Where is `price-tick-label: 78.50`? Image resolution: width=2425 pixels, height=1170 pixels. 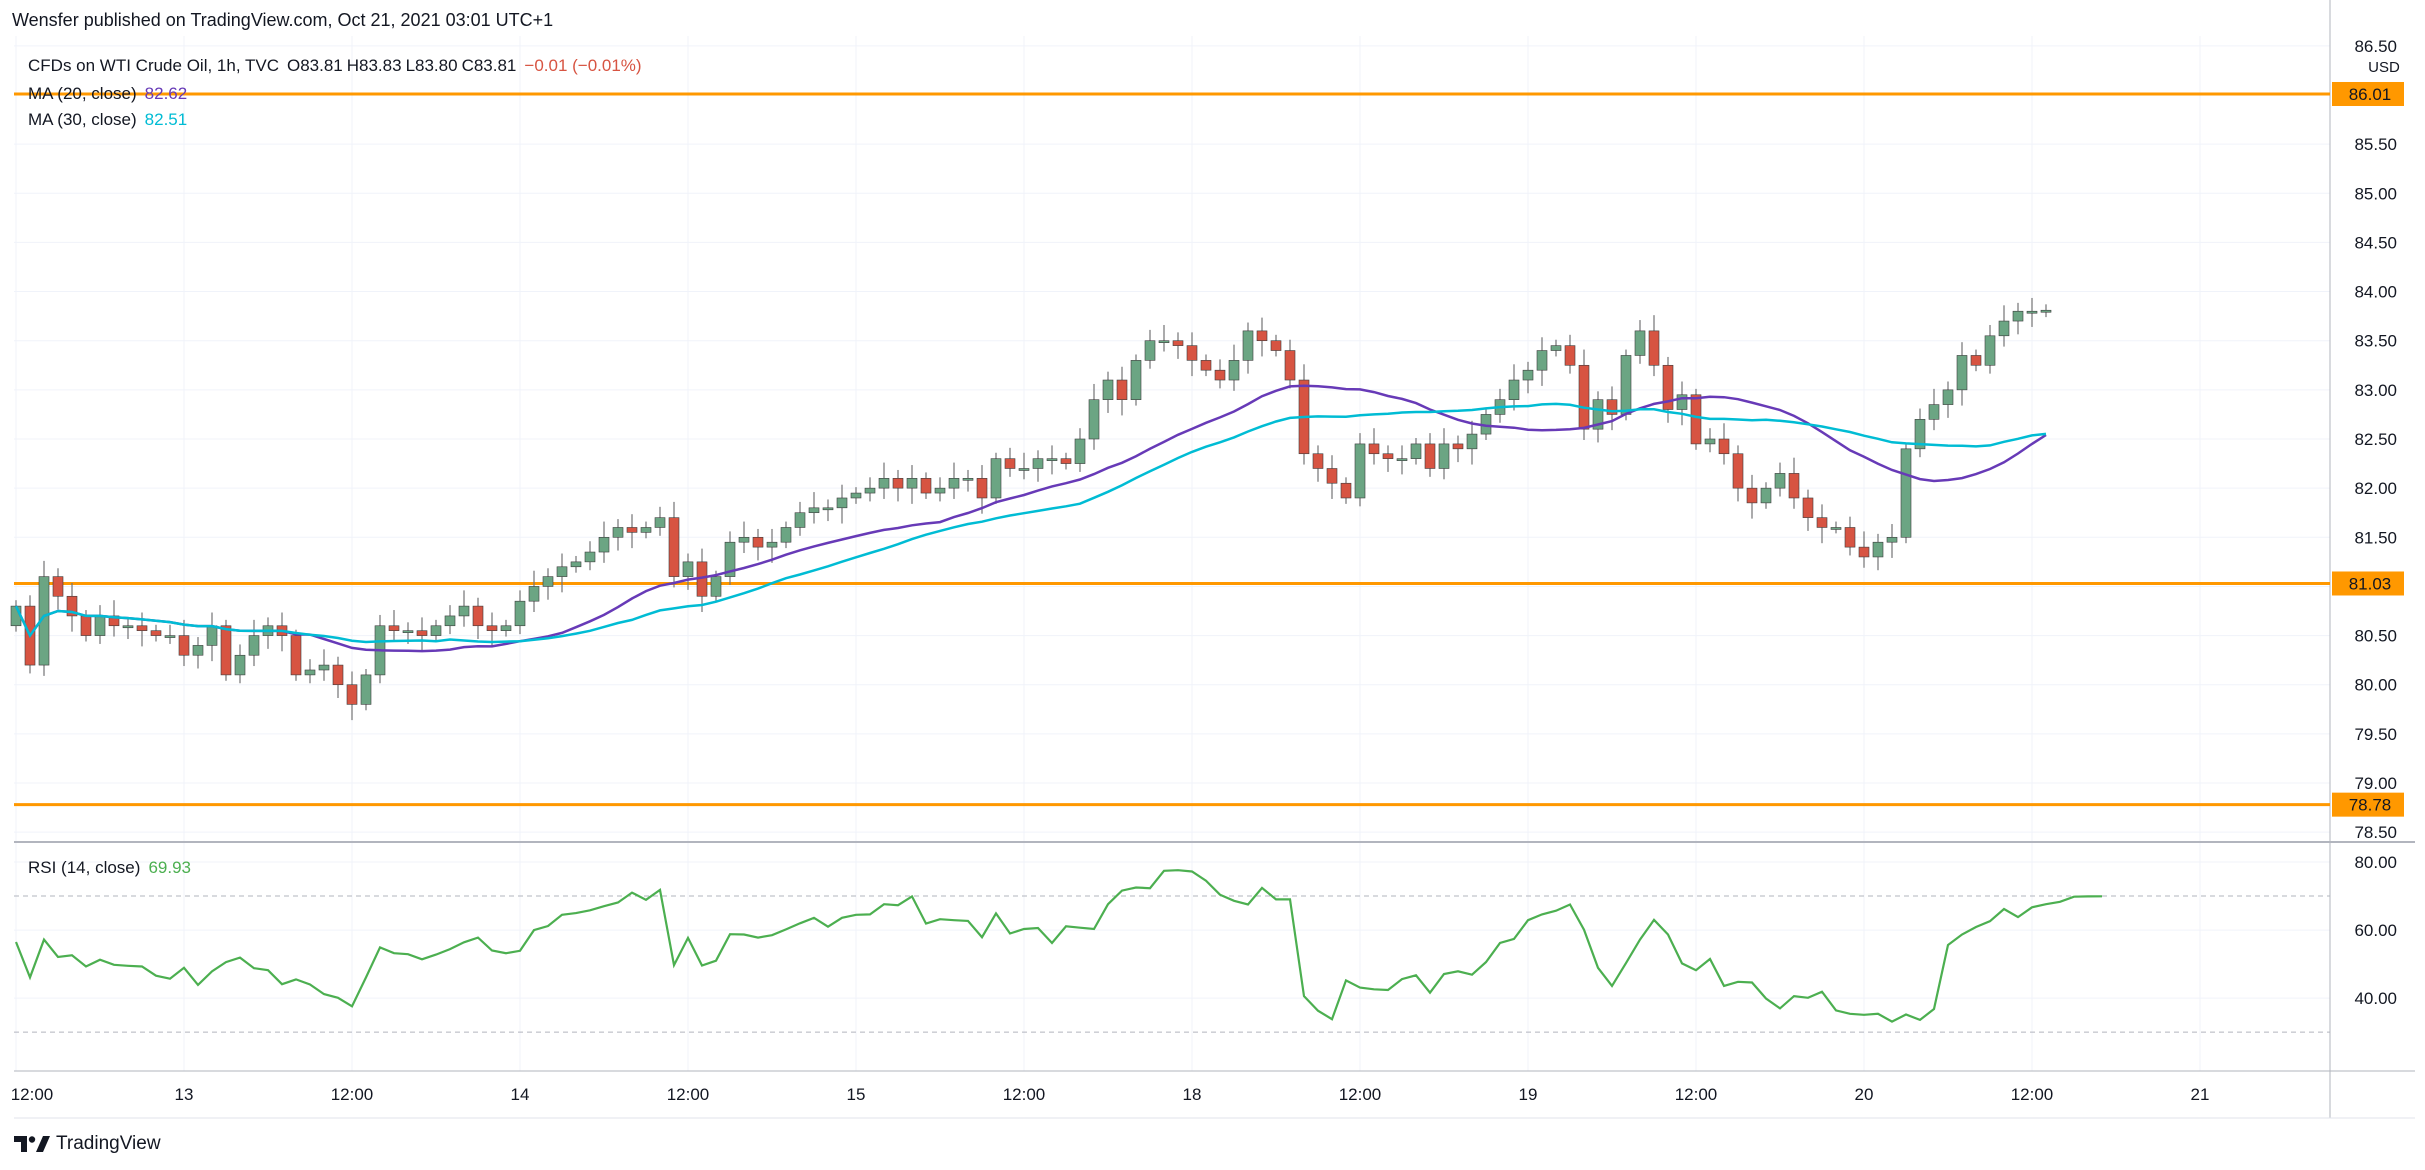 price-tick-label: 78.50 is located at coordinates (2375, 832).